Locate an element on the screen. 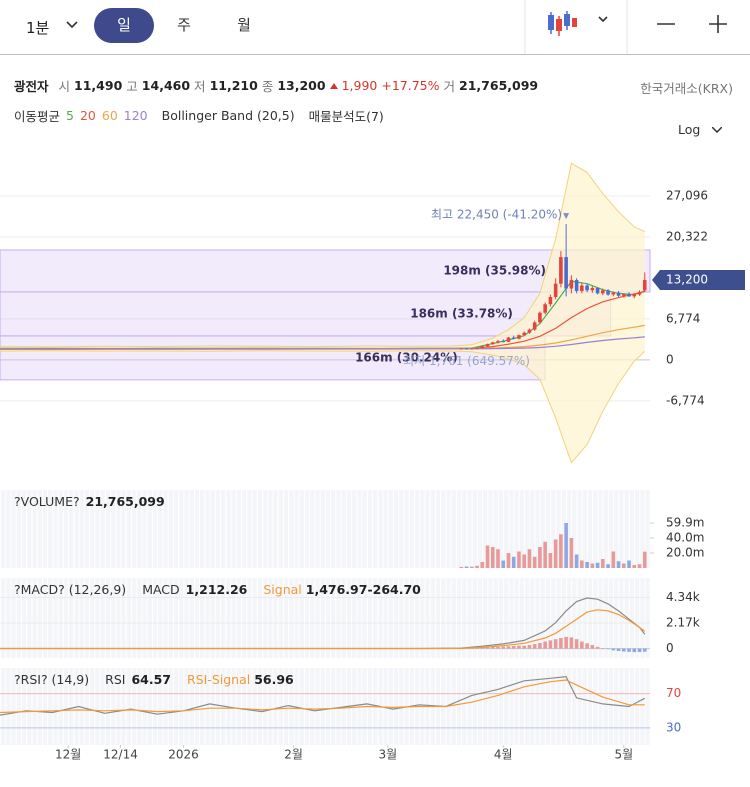 The width and height of the screenshot is (750, 787). interval-select: 1분 is located at coordinates (38, 28).